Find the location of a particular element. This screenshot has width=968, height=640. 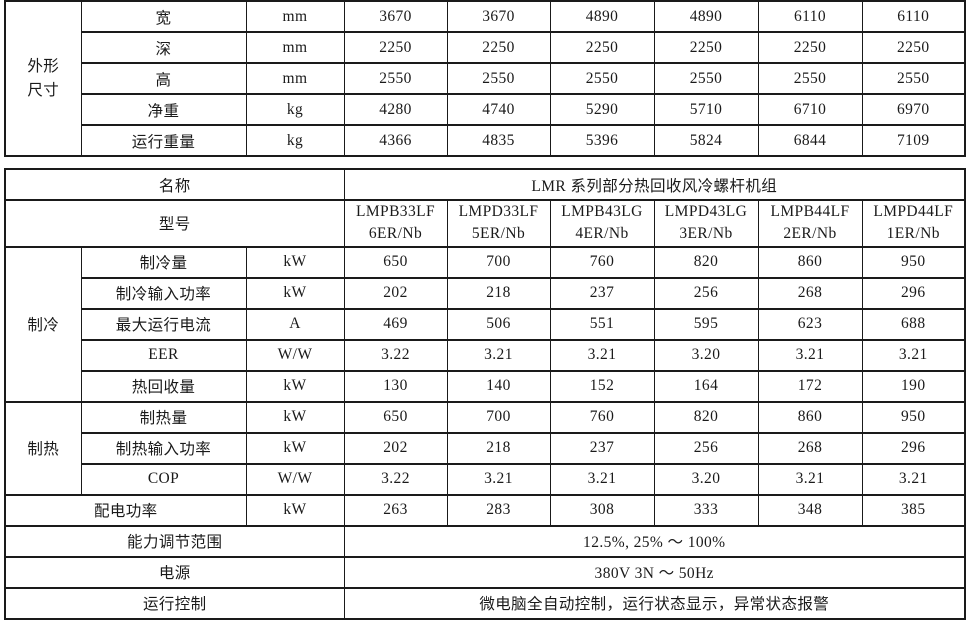

table-row-power-supply: 电源 380V 3N ～ 50Hz is located at coordinates (485, 572).